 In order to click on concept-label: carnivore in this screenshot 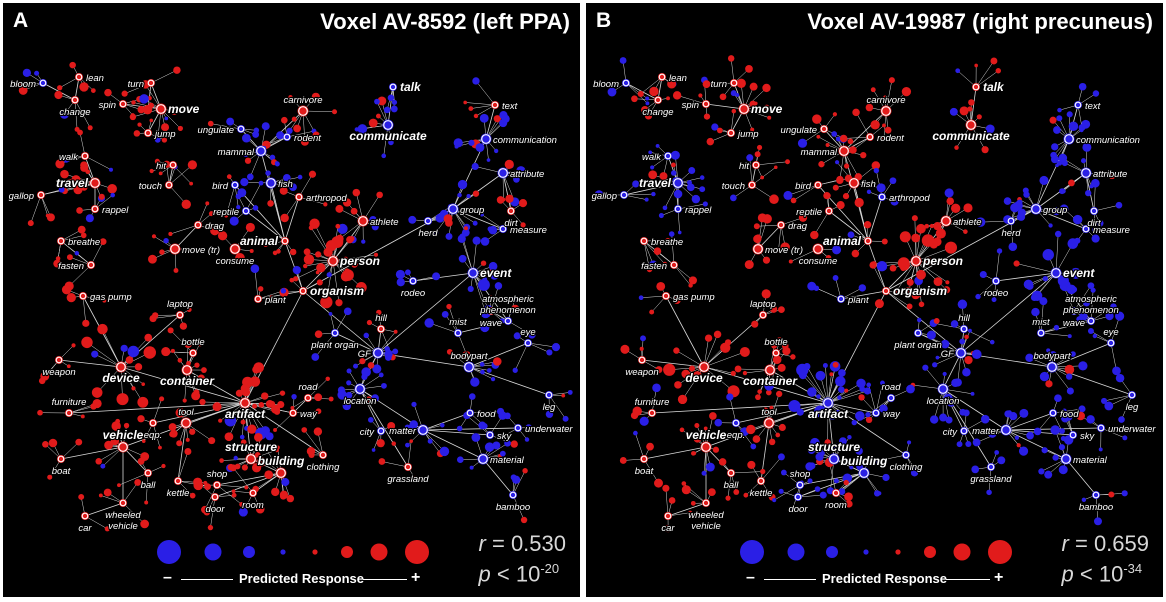, I will do `click(302, 100)`.